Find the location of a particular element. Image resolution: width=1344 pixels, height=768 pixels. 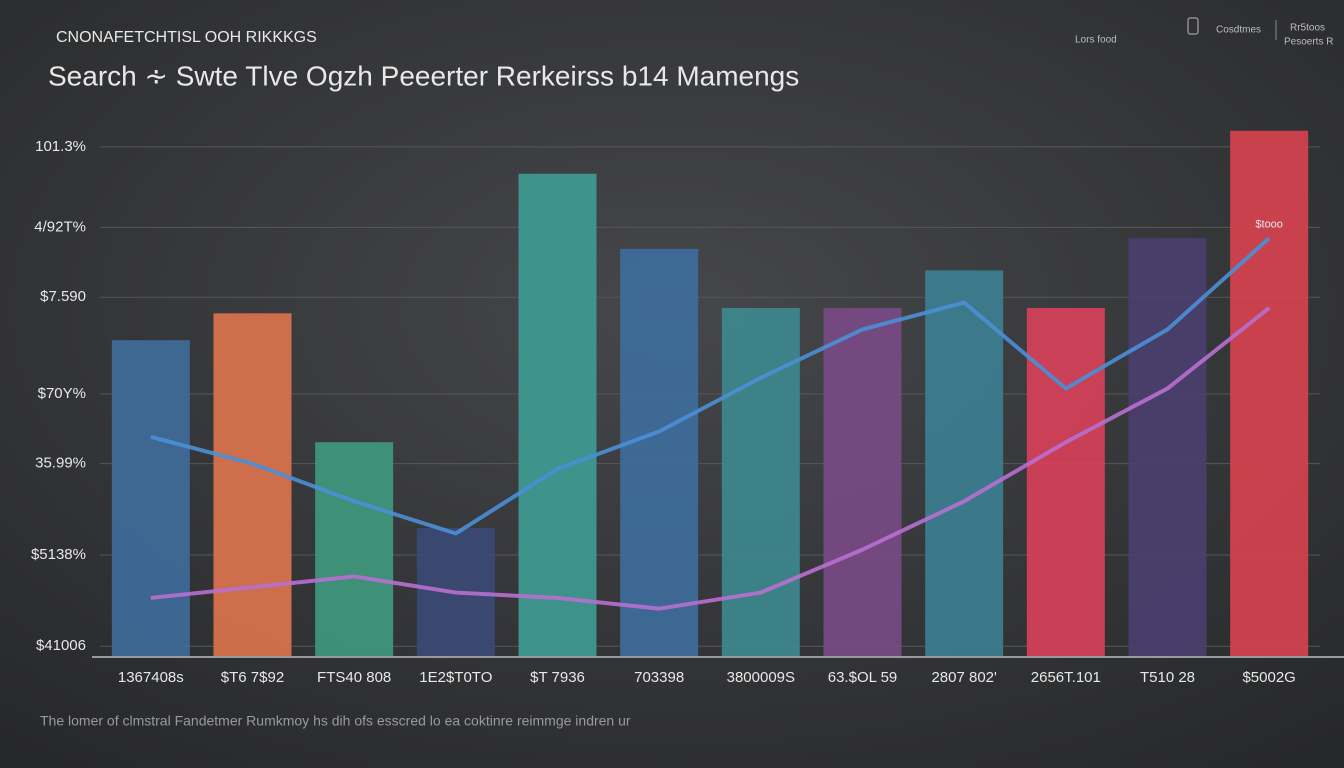

x-tick-label: 63.$OL 59 is located at coordinates (863, 677).